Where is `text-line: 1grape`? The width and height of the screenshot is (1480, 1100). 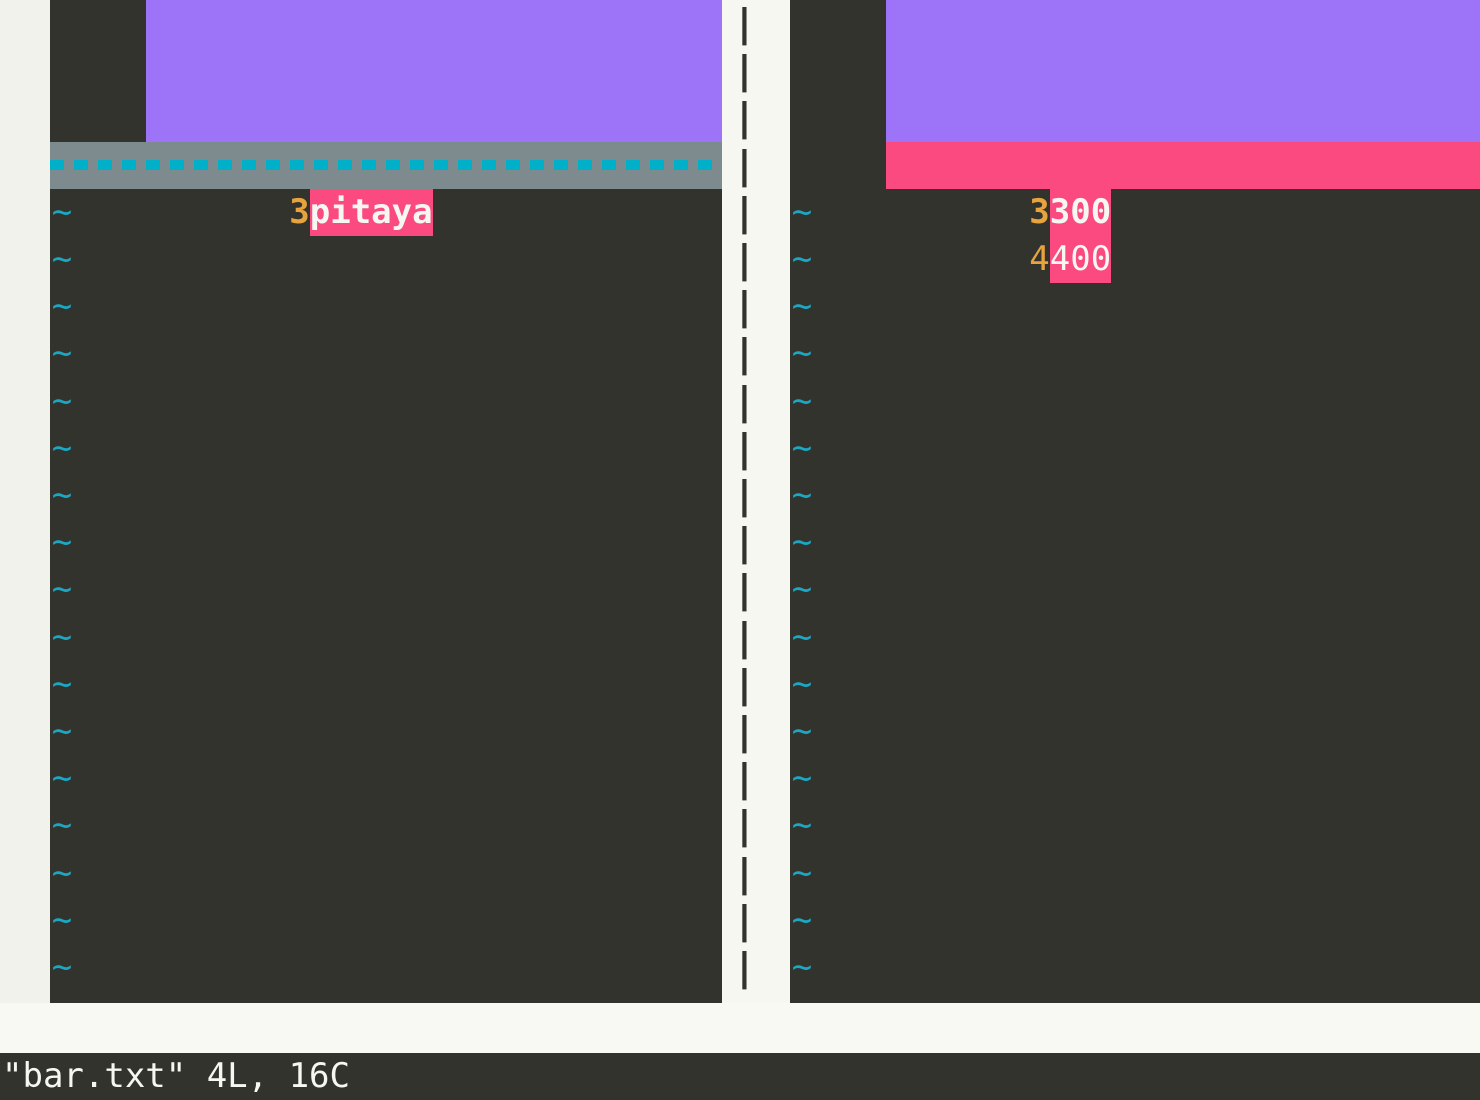
text-line: 1grape is located at coordinates (386, 71).